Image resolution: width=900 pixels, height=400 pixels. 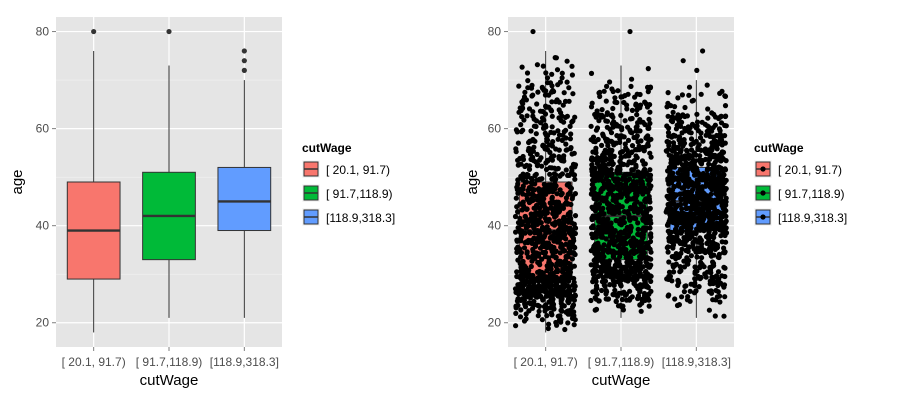 I want to click on outlier-point, so click(x=94, y=31).